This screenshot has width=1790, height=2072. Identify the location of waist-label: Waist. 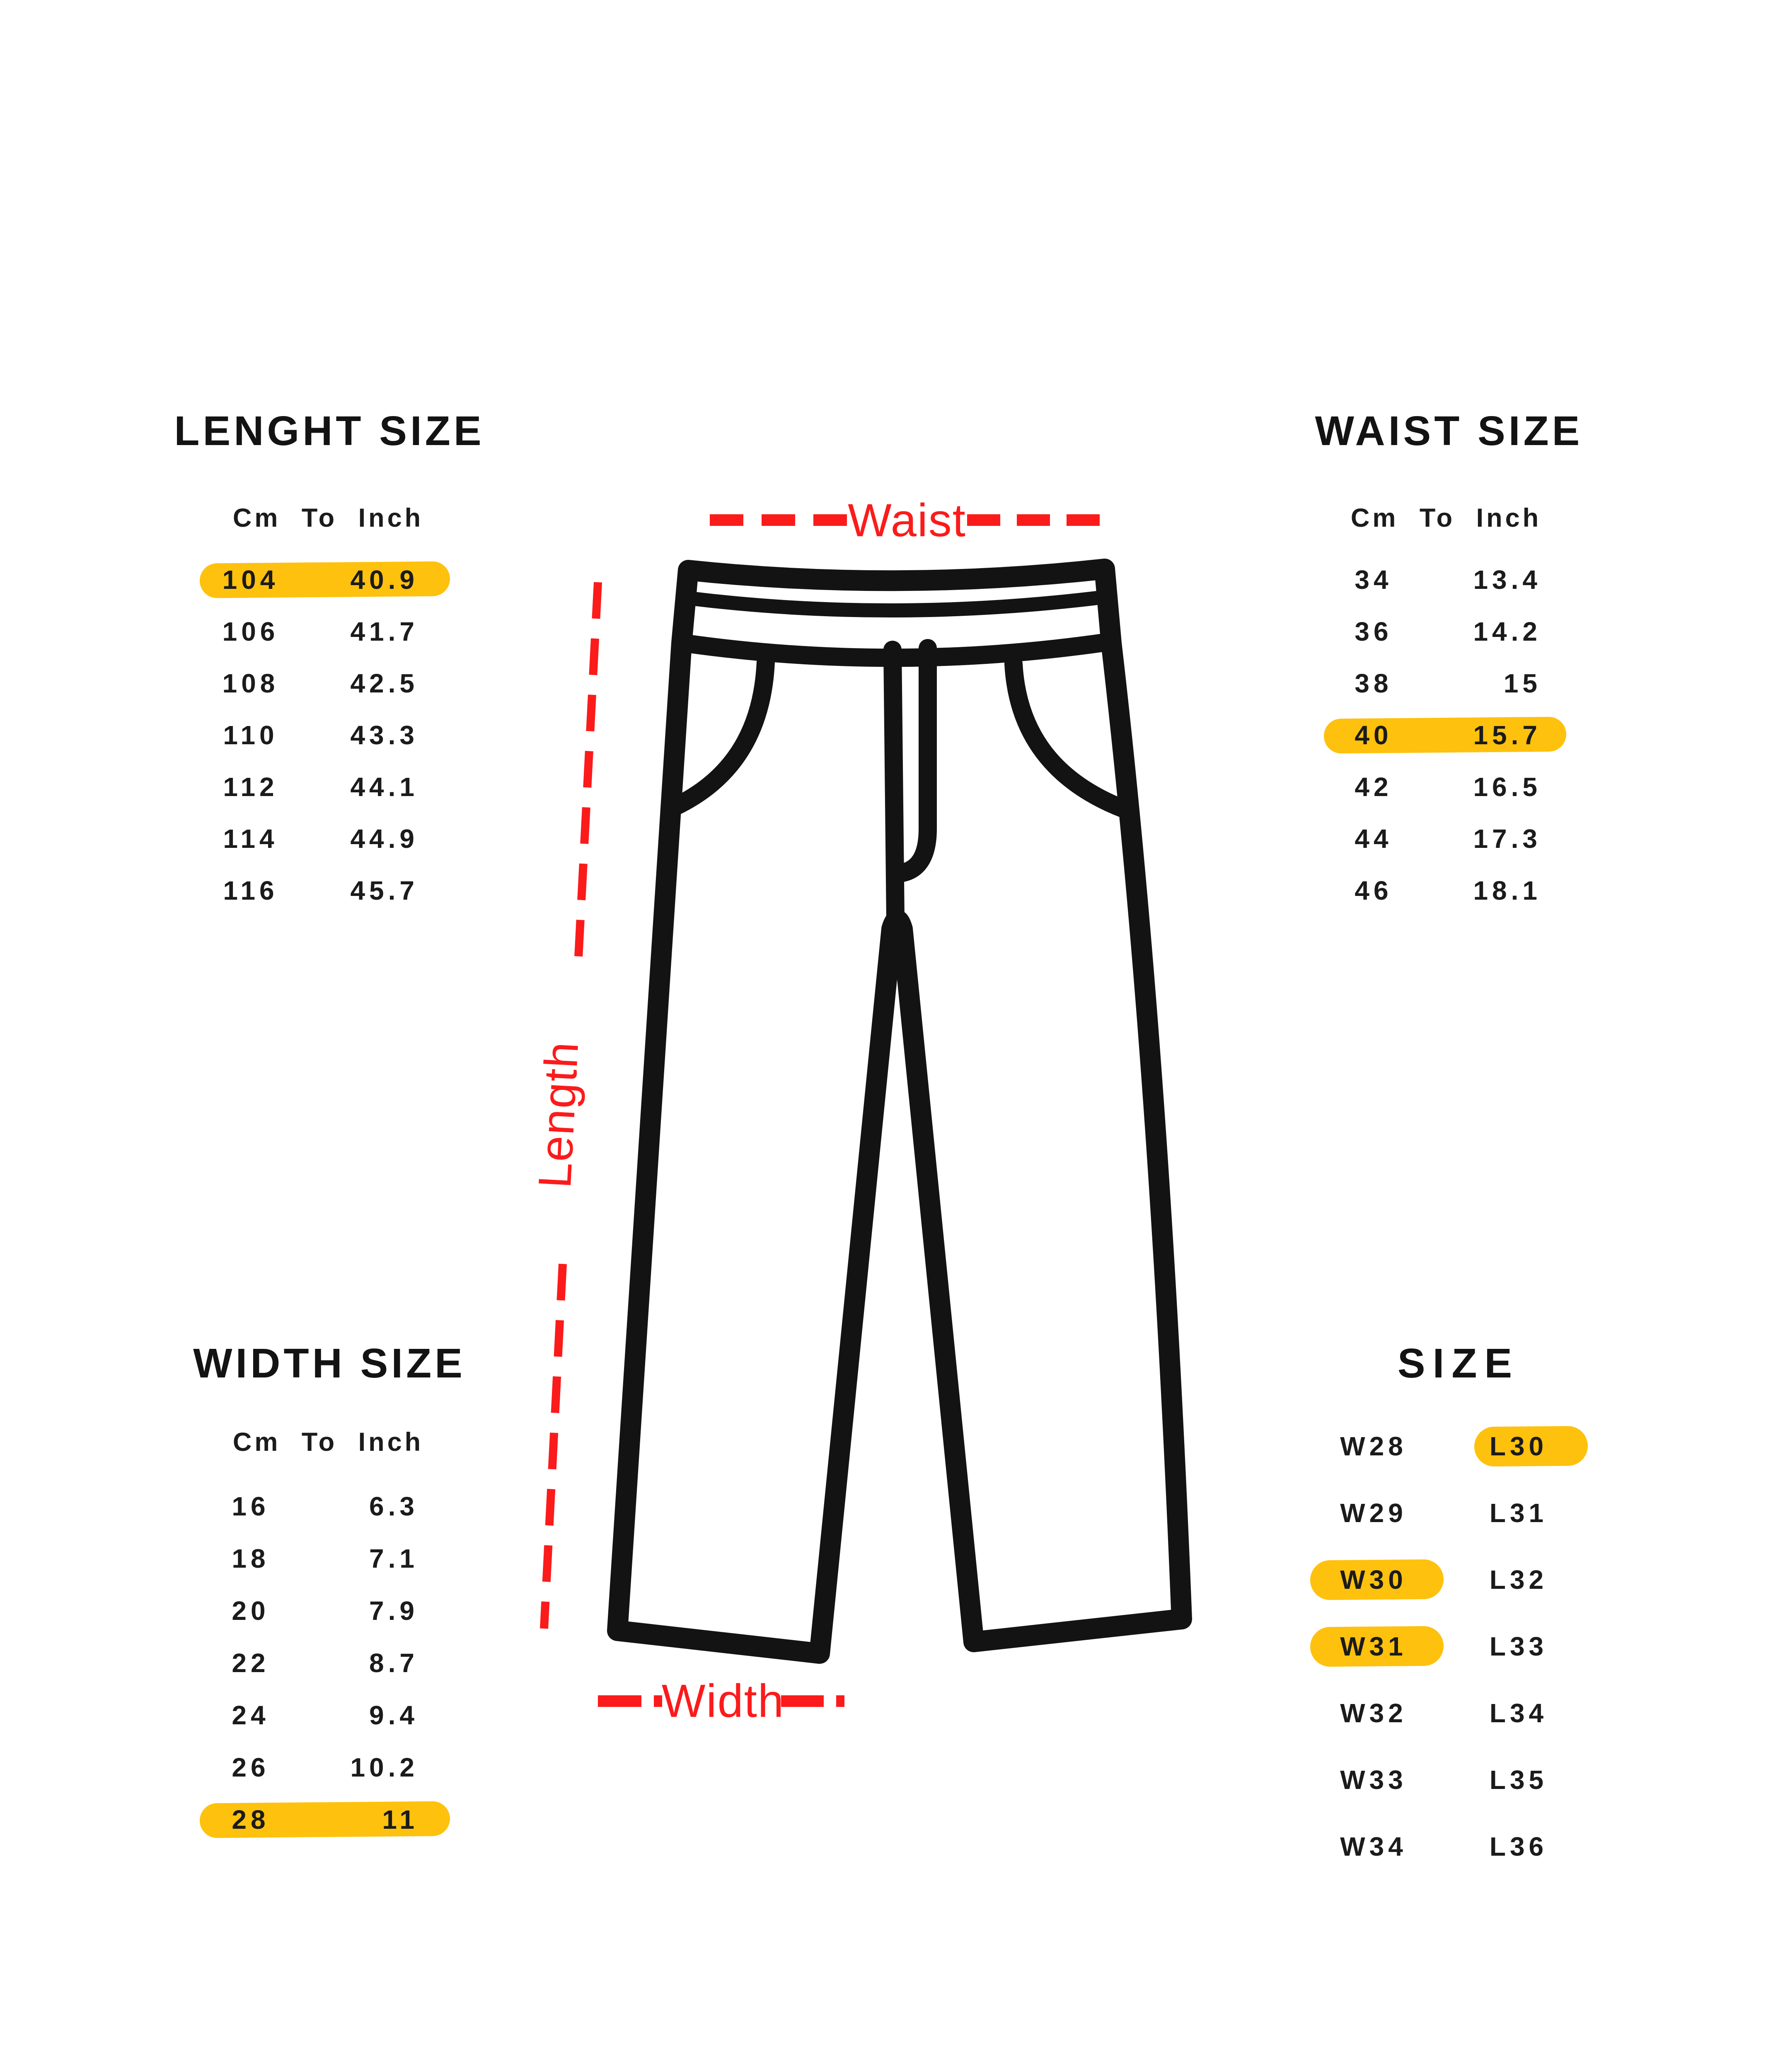
(907, 521).